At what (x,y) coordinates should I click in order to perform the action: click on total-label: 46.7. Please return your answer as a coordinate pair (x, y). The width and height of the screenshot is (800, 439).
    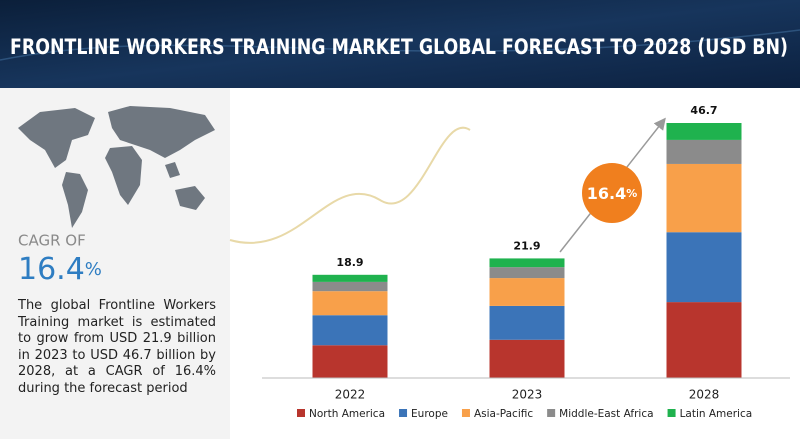
    Looking at the image, I should click on (703, 110).